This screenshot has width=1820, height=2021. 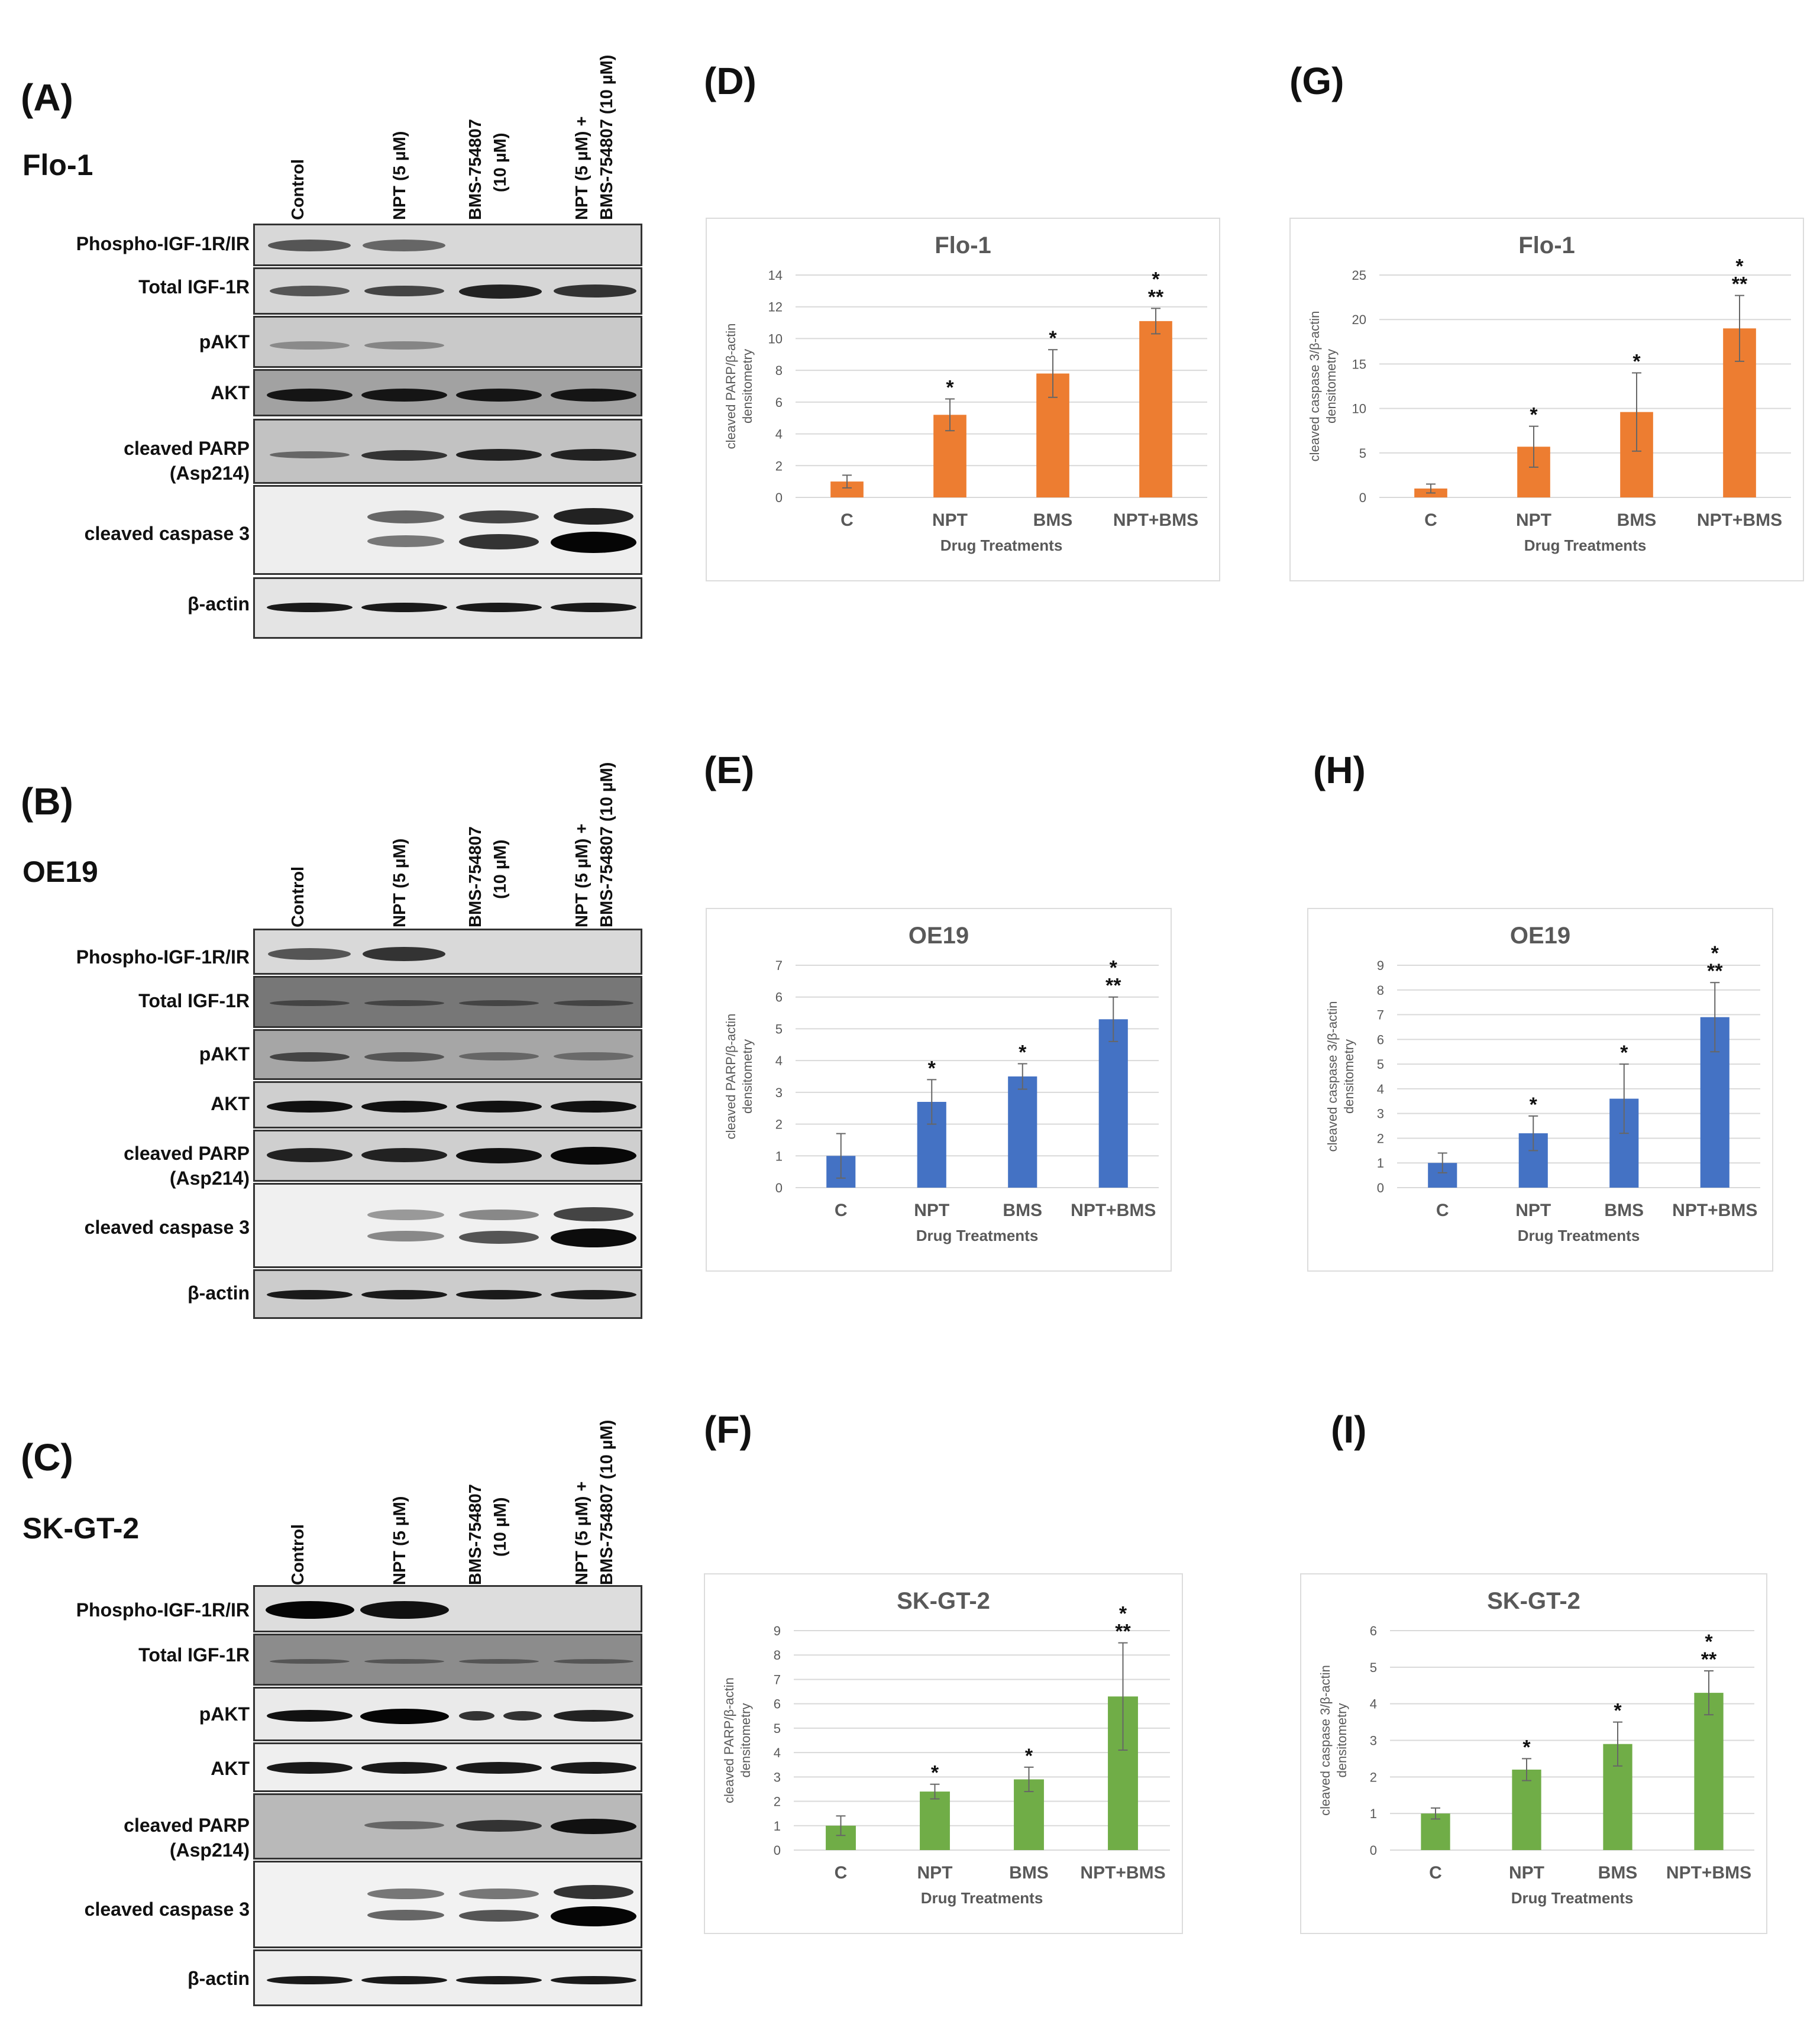 I want to click on blot-row-label: β-actin, so click(x=219, y=604).